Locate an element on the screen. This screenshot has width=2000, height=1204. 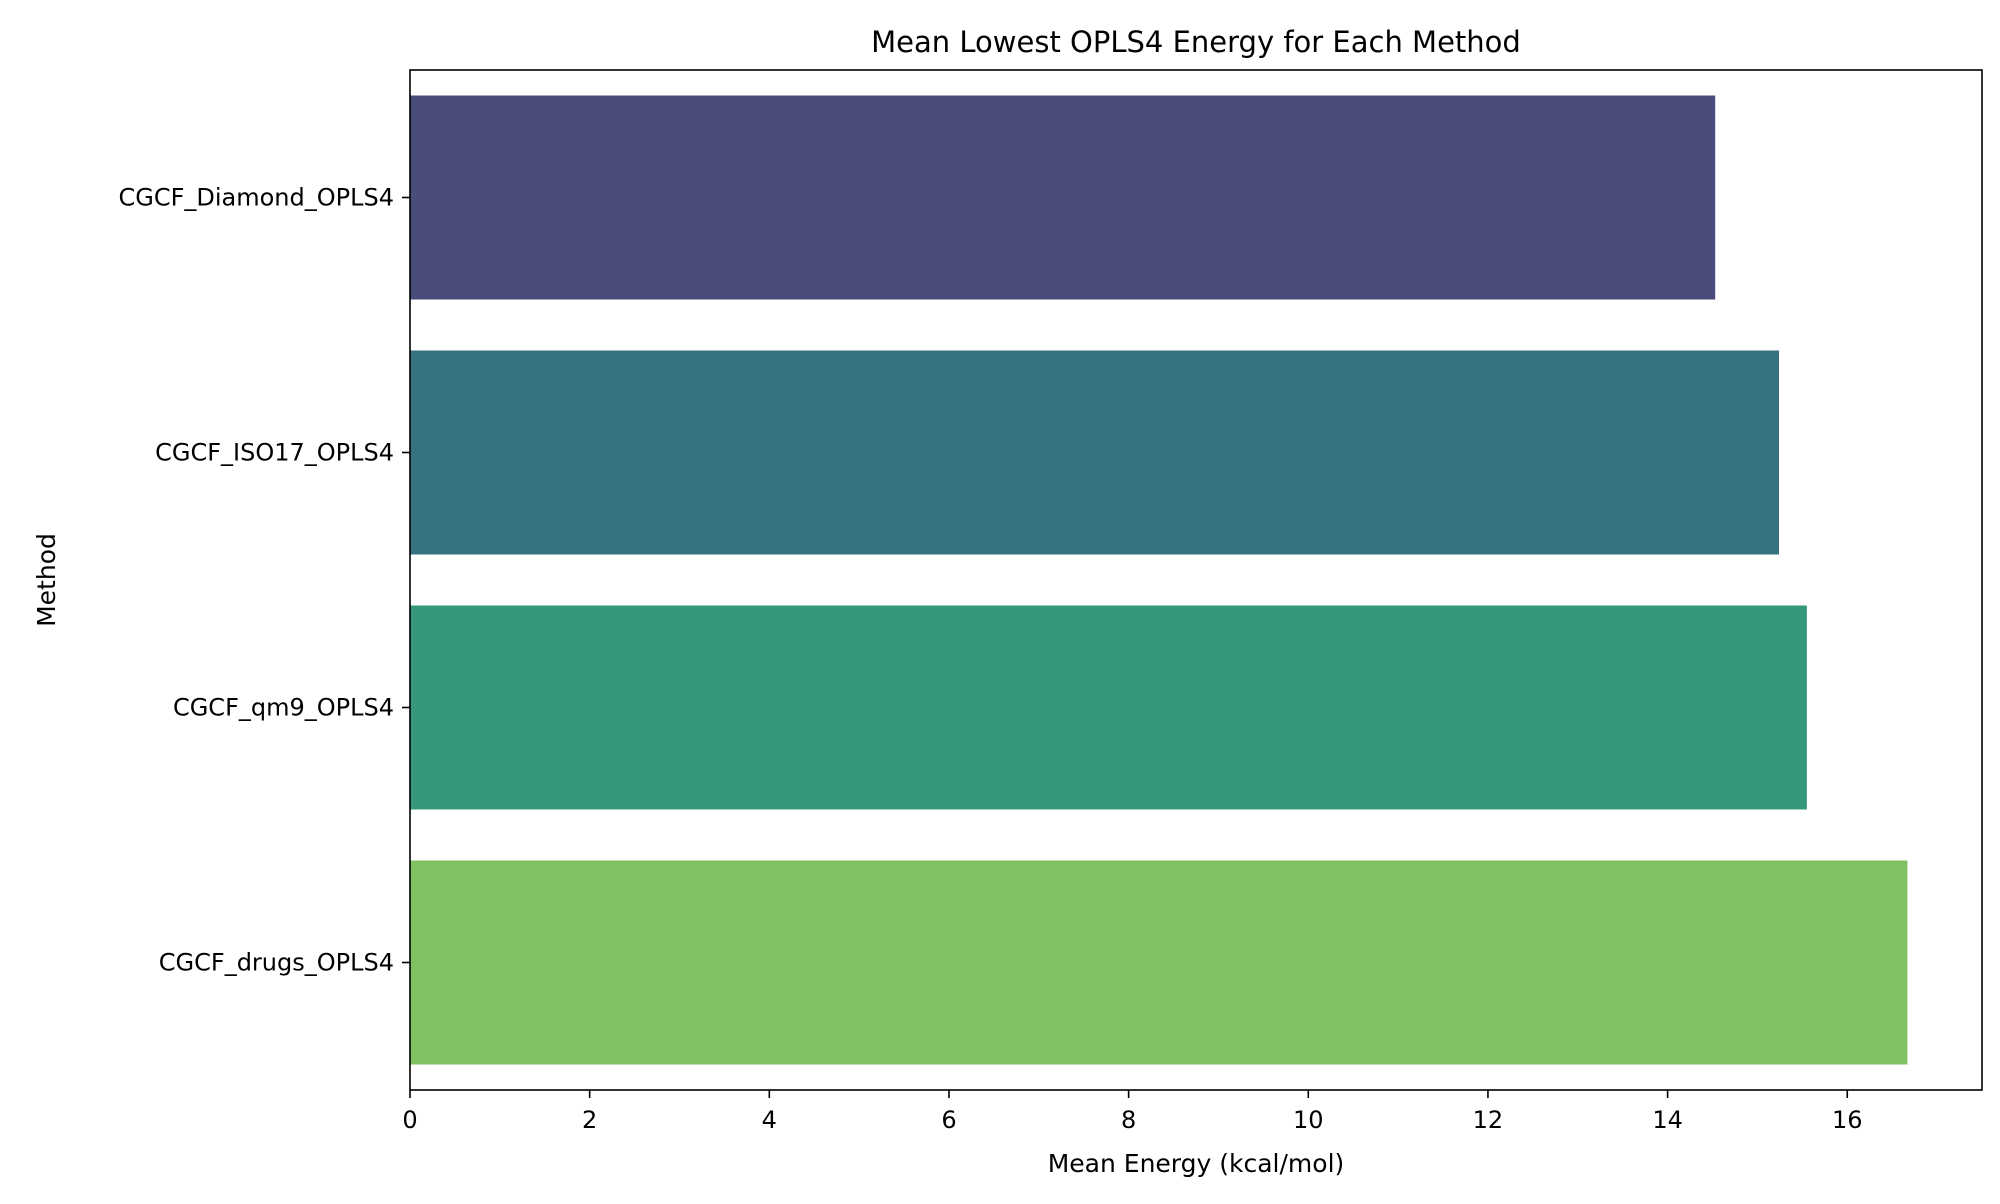
bar-CGCF_ISO17_OPLS4 is located at coordinates (1094, 452).